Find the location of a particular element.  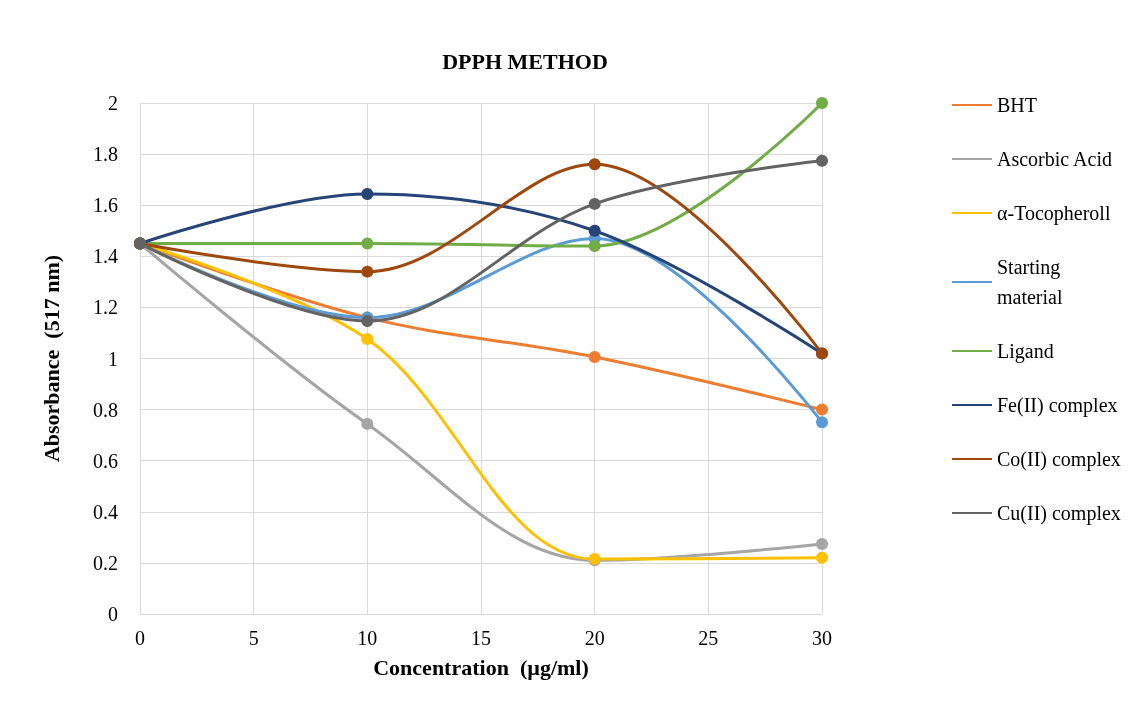

x-tick-label: 10 is located at coordinates (367, 638).